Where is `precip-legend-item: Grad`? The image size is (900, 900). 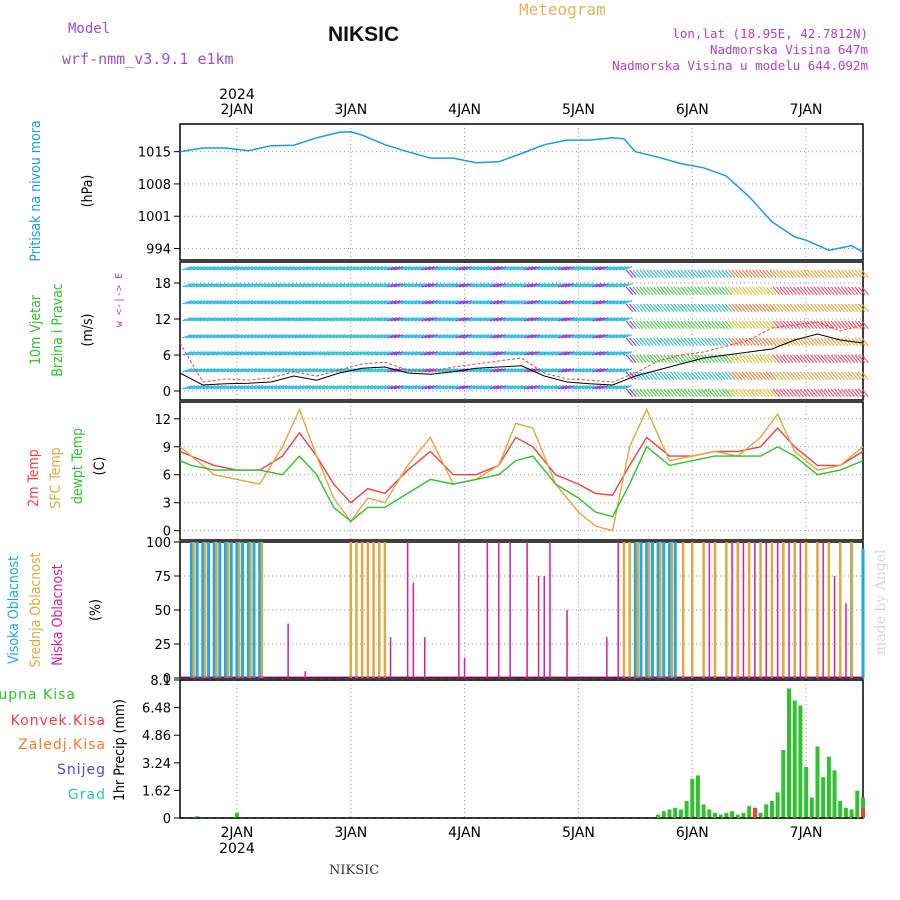
precip-legend-item: Grad is located at coordinates (87, 795).